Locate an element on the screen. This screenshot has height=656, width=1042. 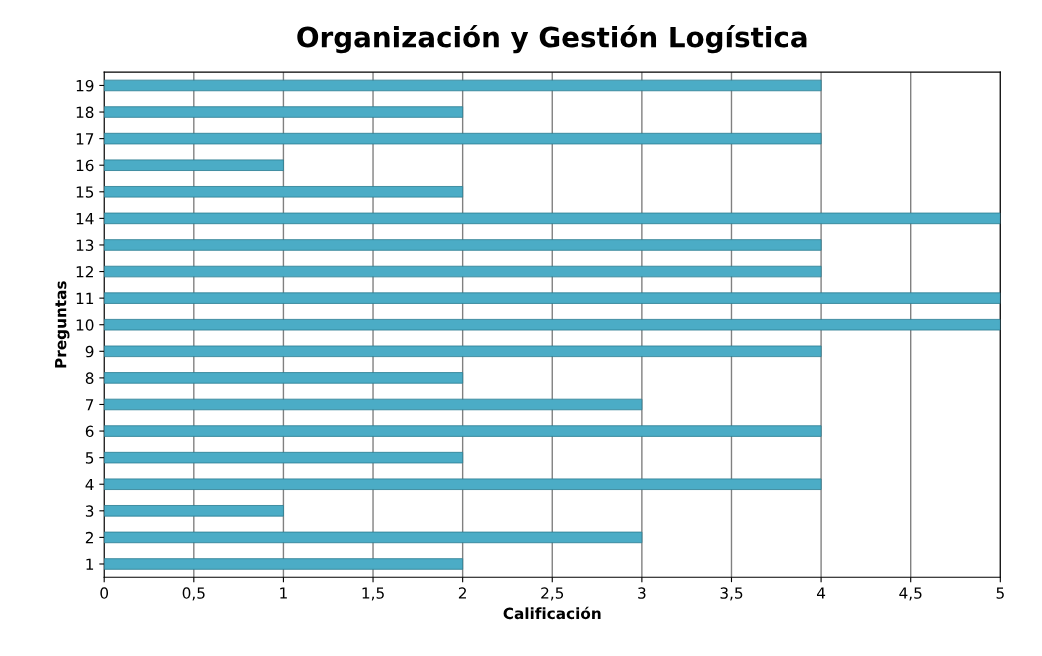
y-tick-label: 9 is located at coordinates (89, 351).